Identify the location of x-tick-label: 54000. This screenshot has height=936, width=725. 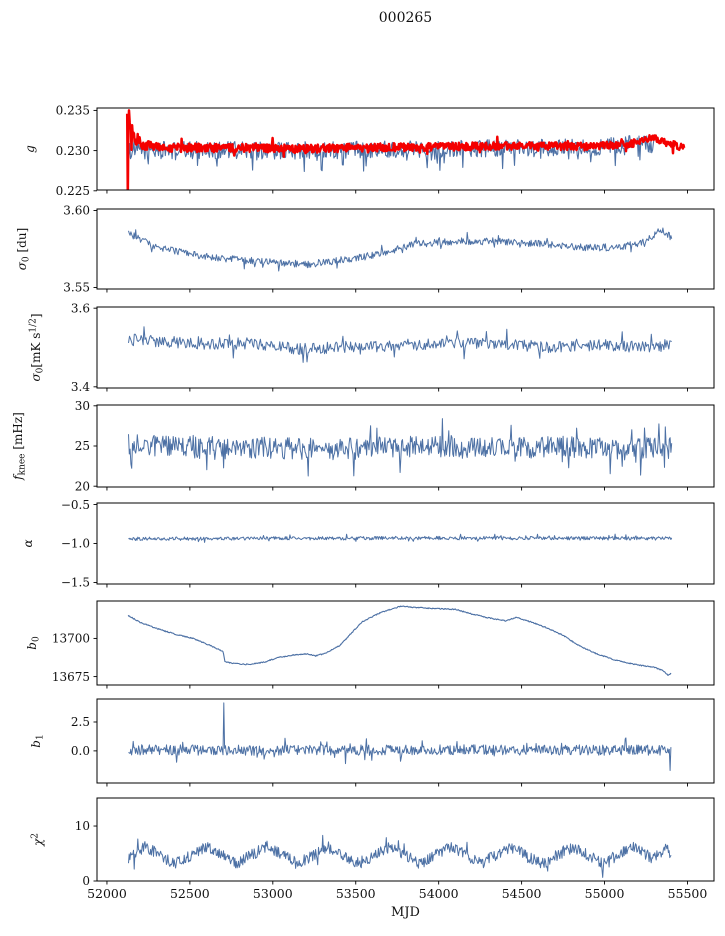
(439, 893).